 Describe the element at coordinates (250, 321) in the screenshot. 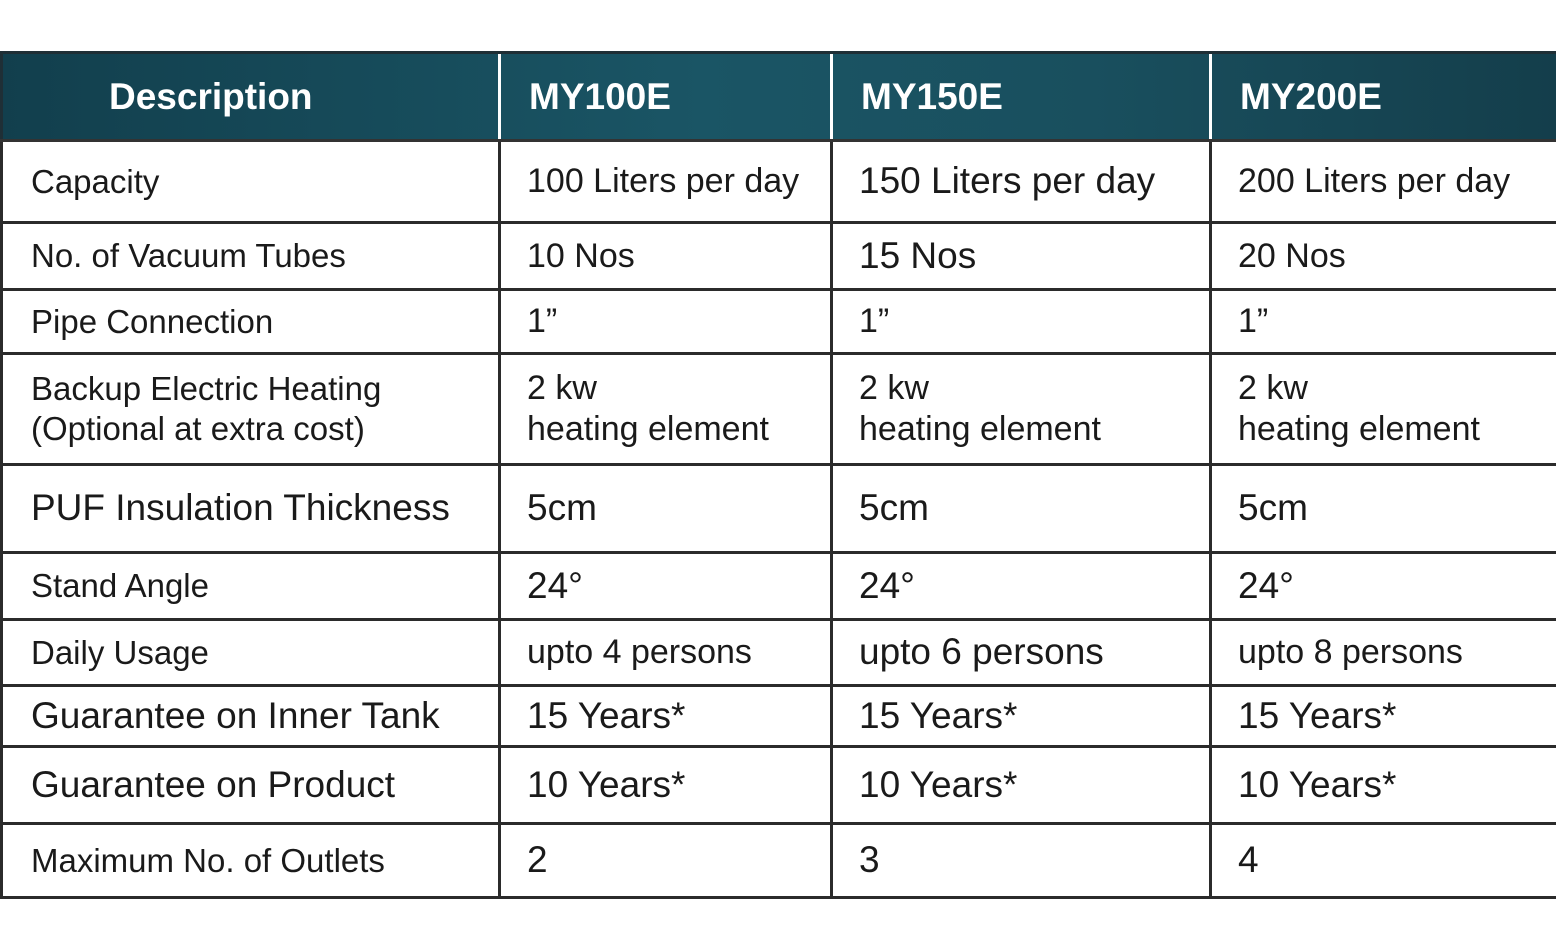

I see `row-label: Pipe Connection` at that location.